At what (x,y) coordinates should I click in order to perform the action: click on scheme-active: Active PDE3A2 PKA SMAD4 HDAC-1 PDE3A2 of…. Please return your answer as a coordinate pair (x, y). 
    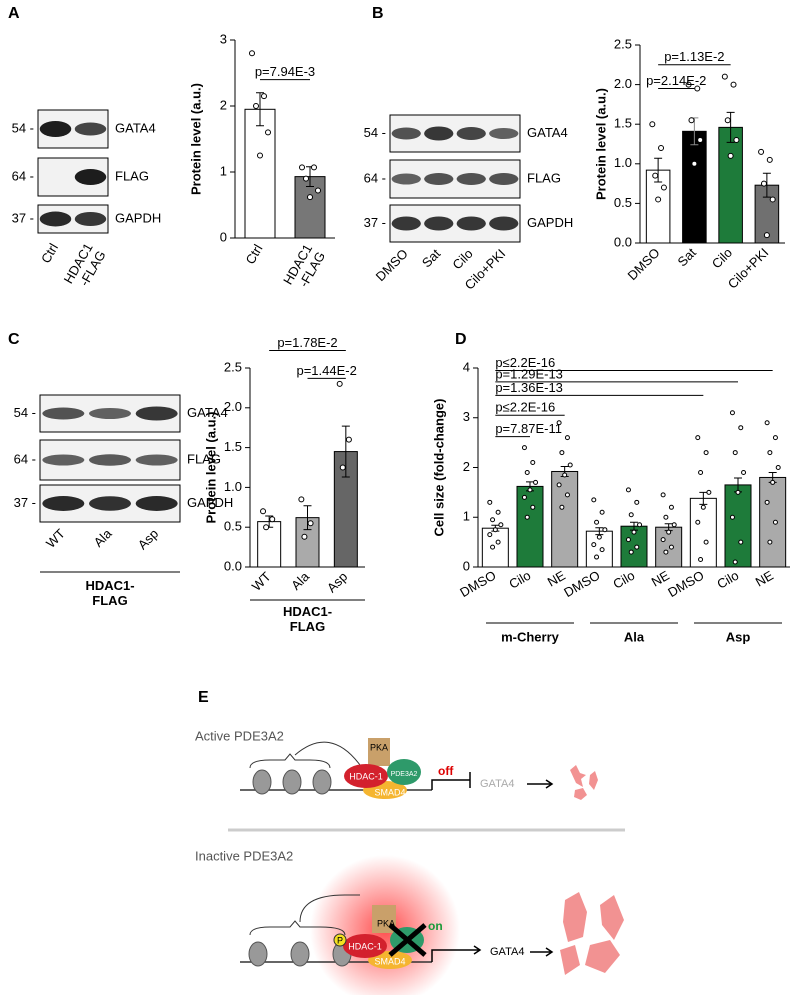
    Looking at the image, I should click on (396, 764).